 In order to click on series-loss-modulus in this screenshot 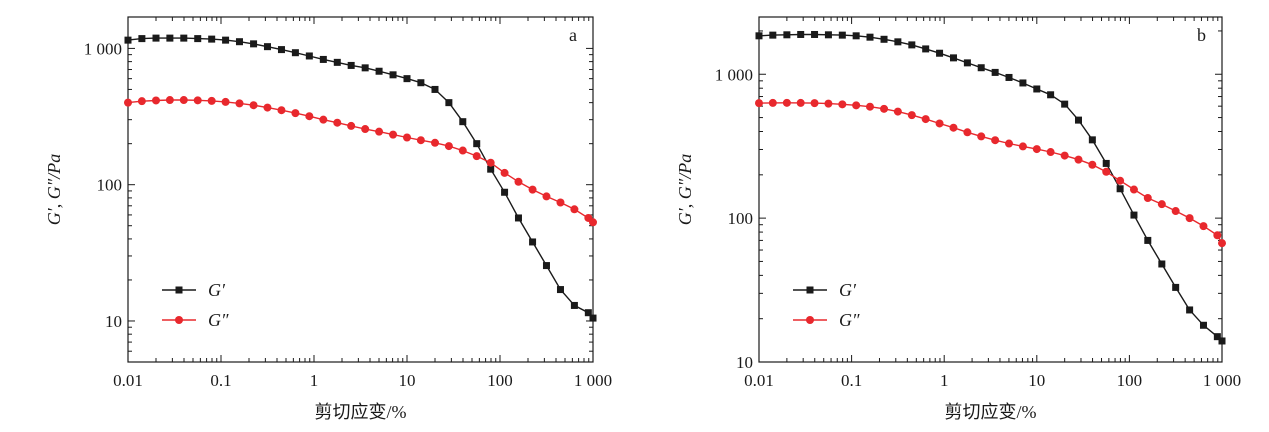, I will do `click(990, 173)`.